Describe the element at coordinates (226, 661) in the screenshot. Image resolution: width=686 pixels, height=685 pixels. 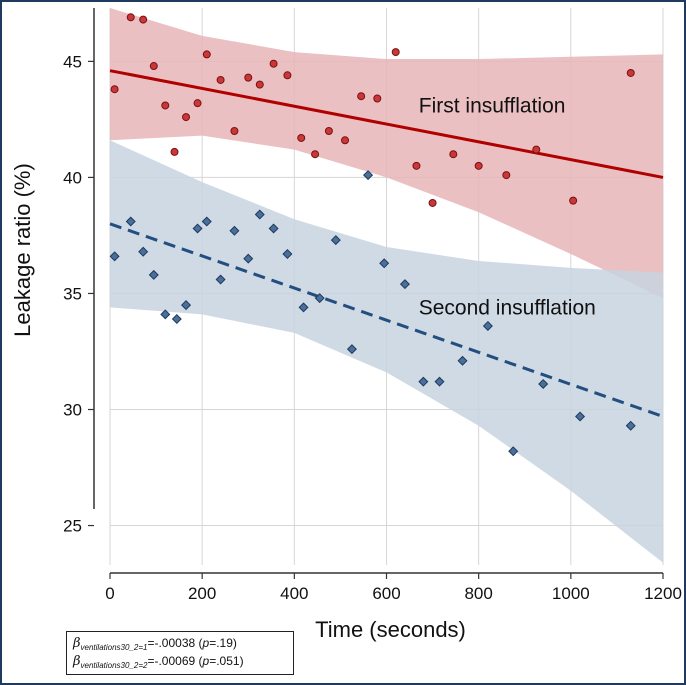
I see `legend-p-value: =.051)` at that location.